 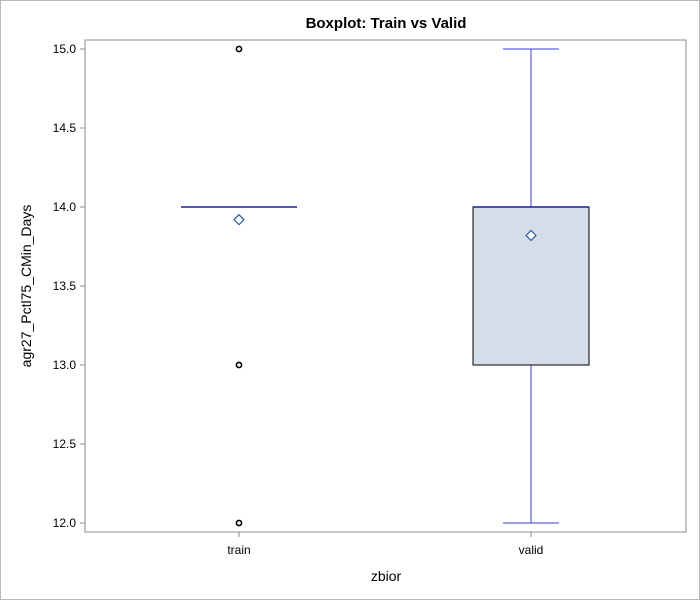 I want to click on chart-title: Boxplot: Train vs Valid, so click(x=386, y=23).